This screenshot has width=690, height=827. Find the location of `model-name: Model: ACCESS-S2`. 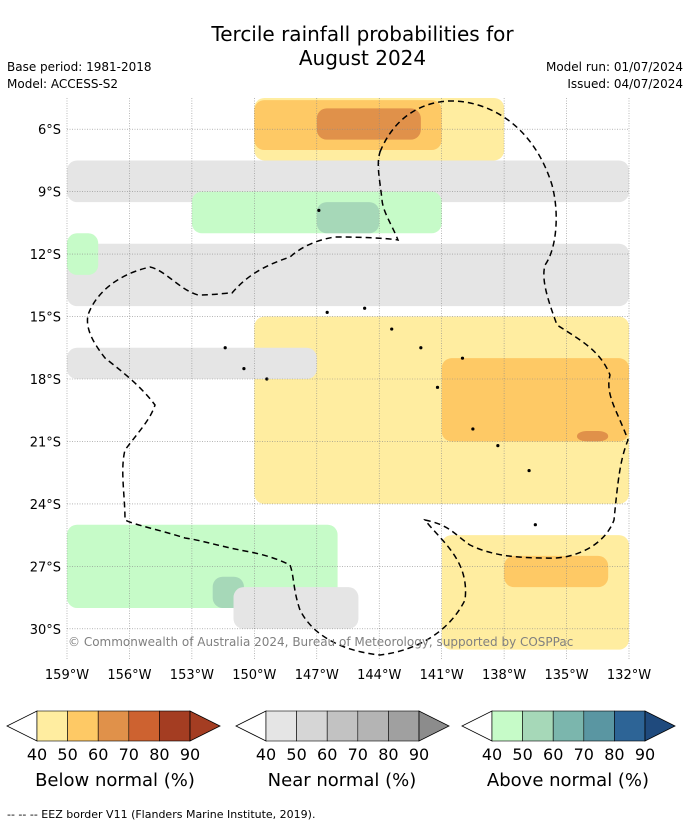

model-name: Model: ACCESS-S2 is located at coordinates (63, 84).